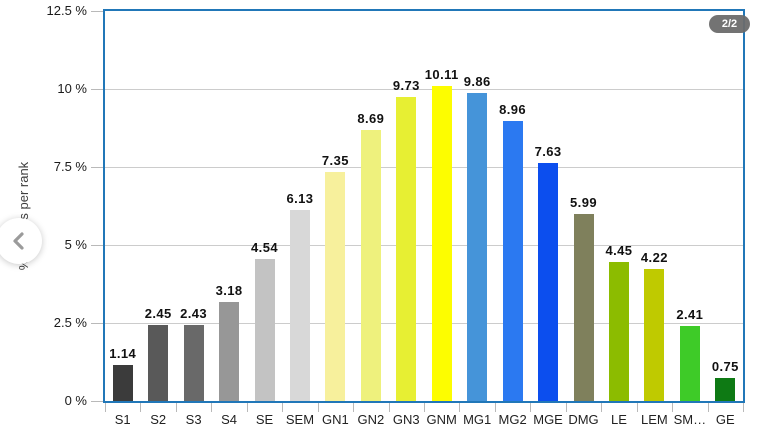 The height and width of the screenshot is (438, 761). What do you see at coordinates (583, 203) in the screenshot?
I see `value-label-DMG: 5.99` at bounding box center [583, 203].